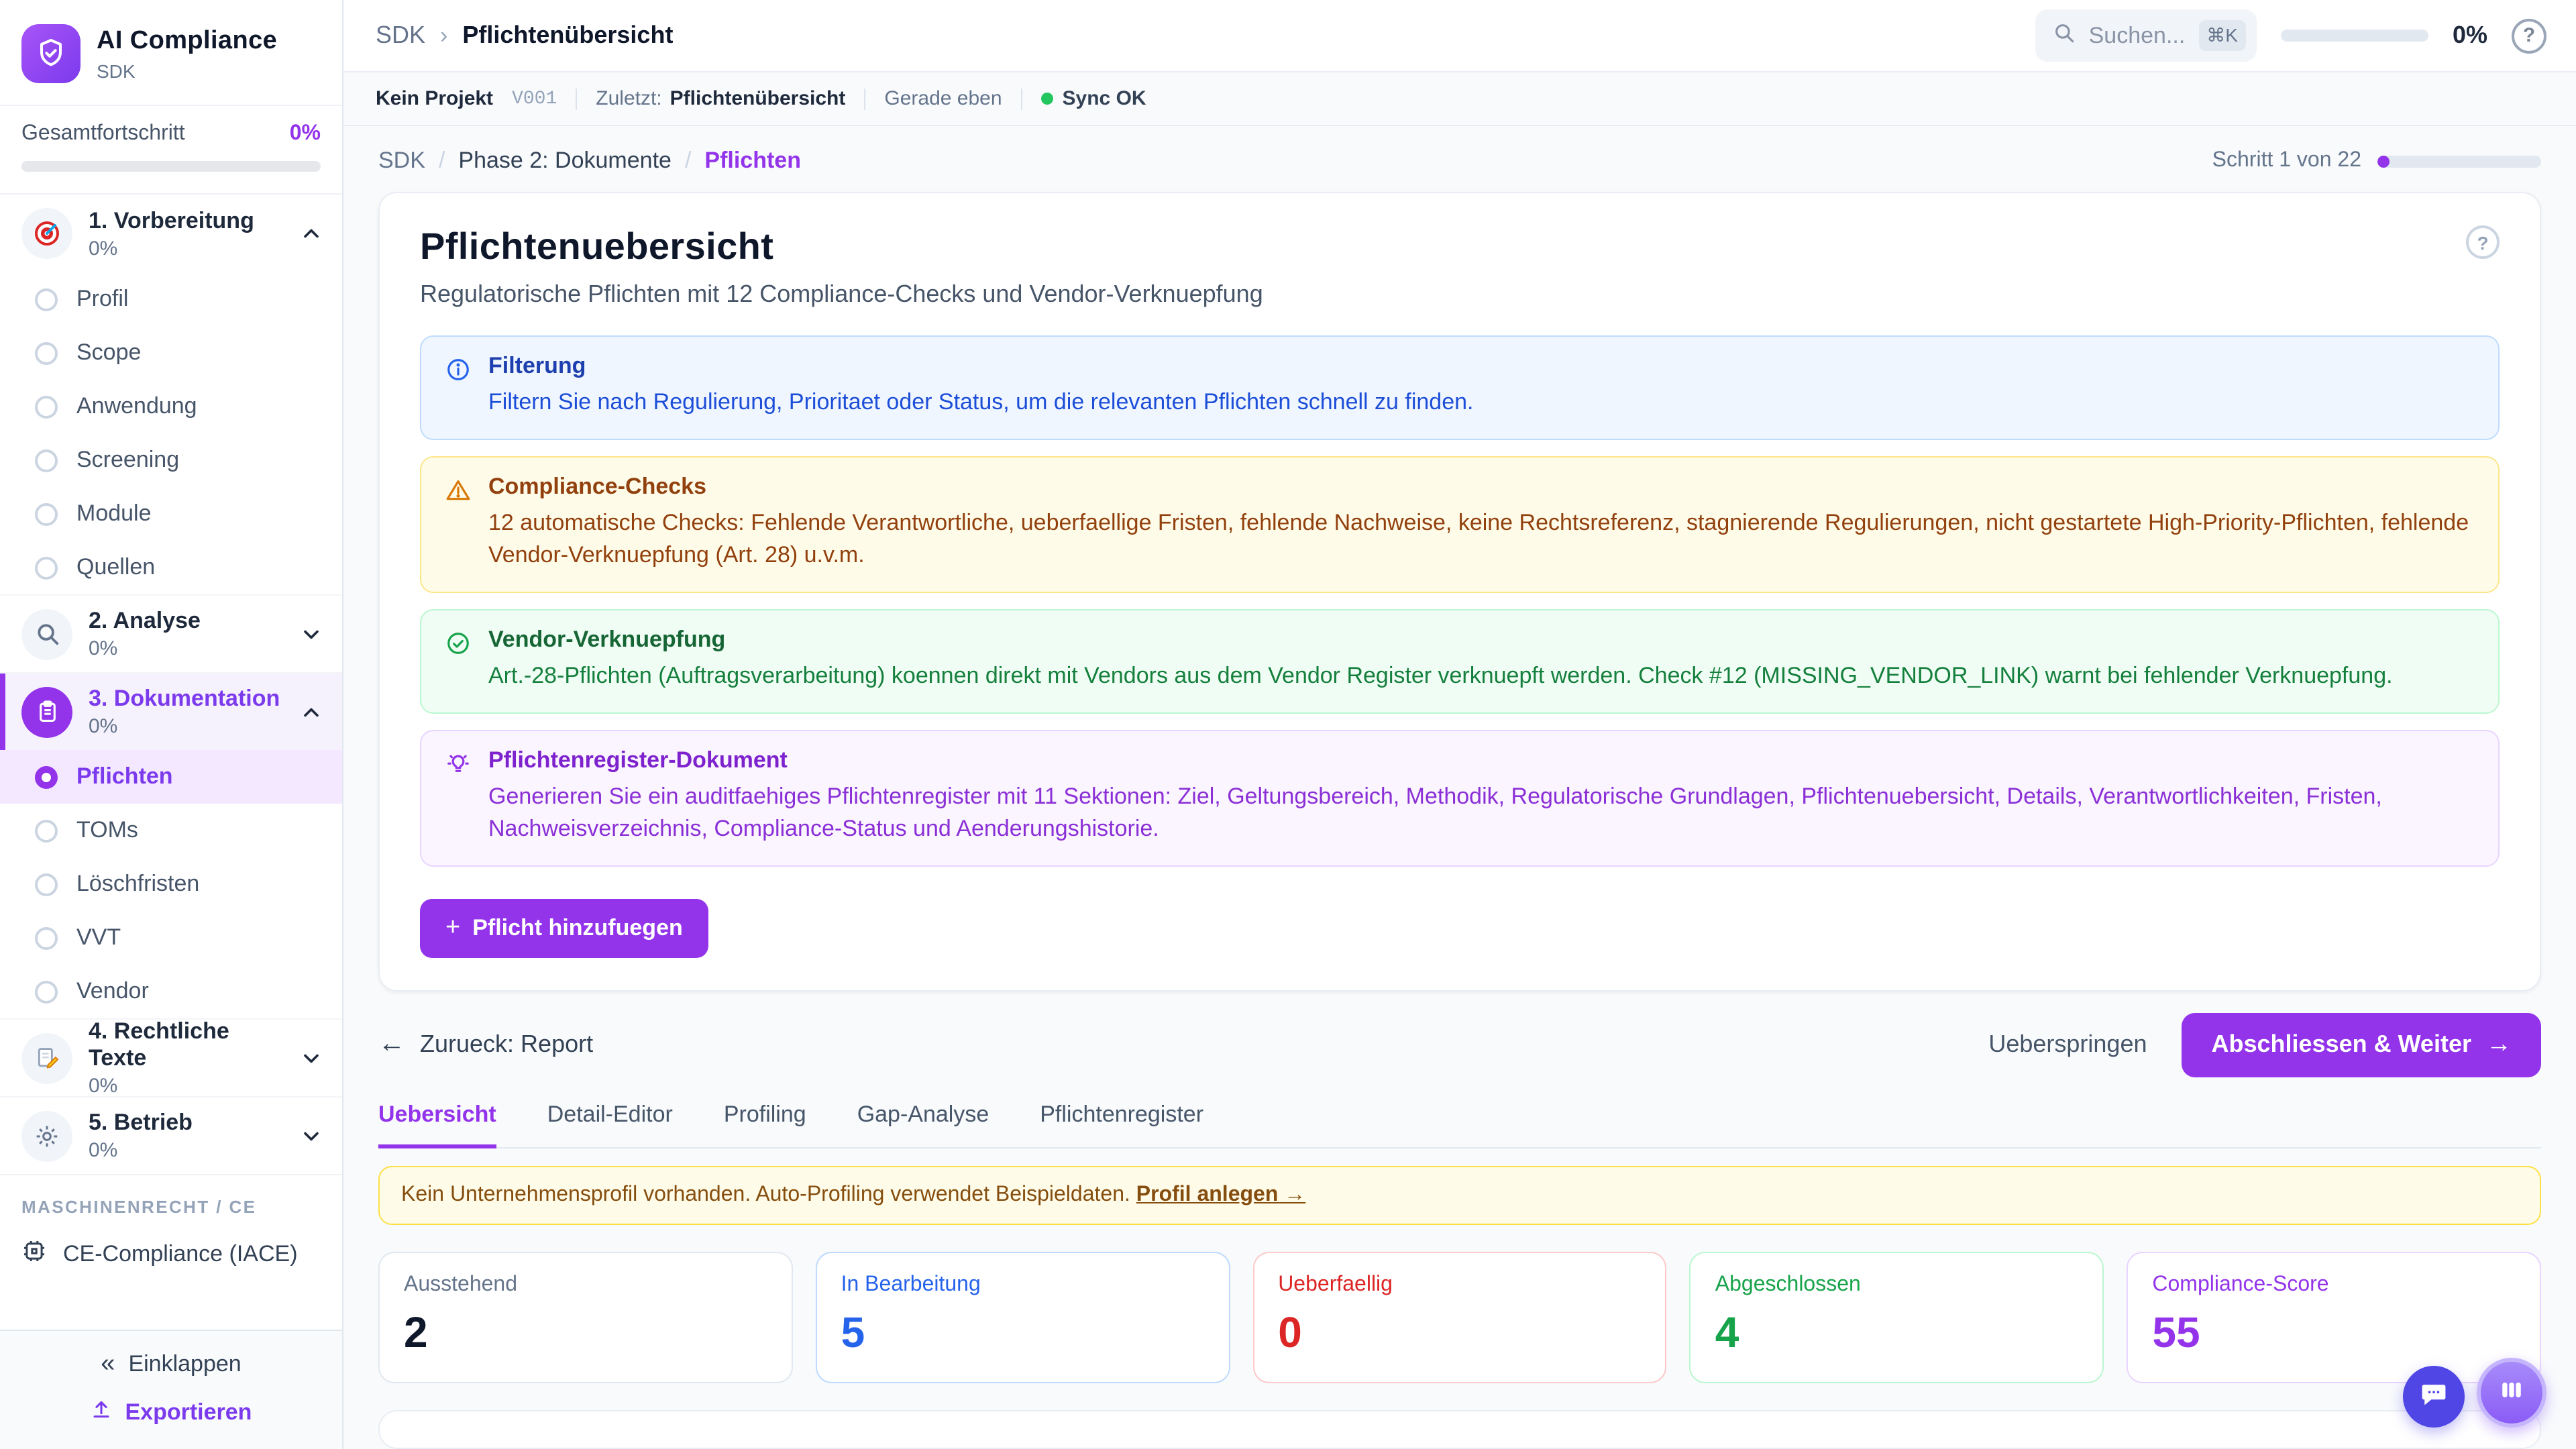  Describe the element at coordinates (2354, 36) in the screenshot. I see `topbar-progress-bar` at that location.